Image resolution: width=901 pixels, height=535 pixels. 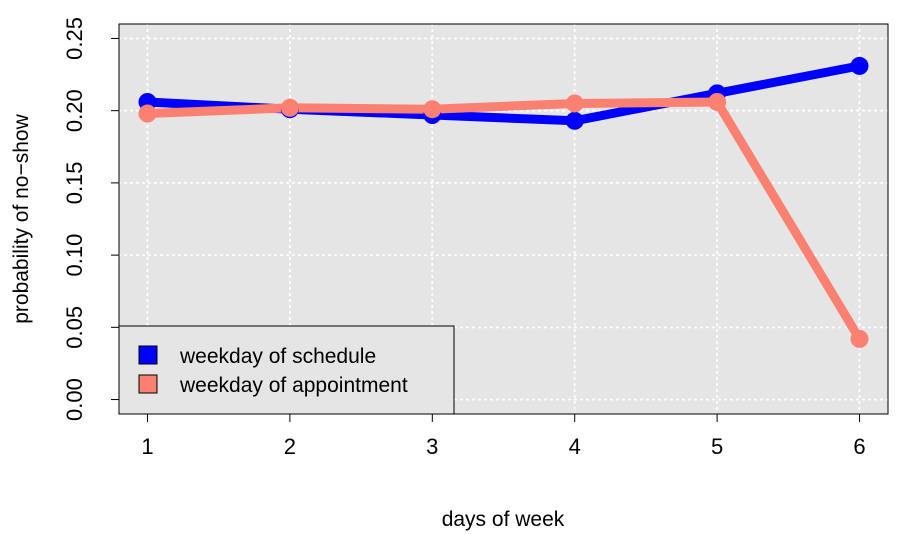 What do you see at coordinates (293, 385) in the screenshot?
I see `legend-label-weekday-of-appointment: weekday of appointment` at bounding box center [293, 385].